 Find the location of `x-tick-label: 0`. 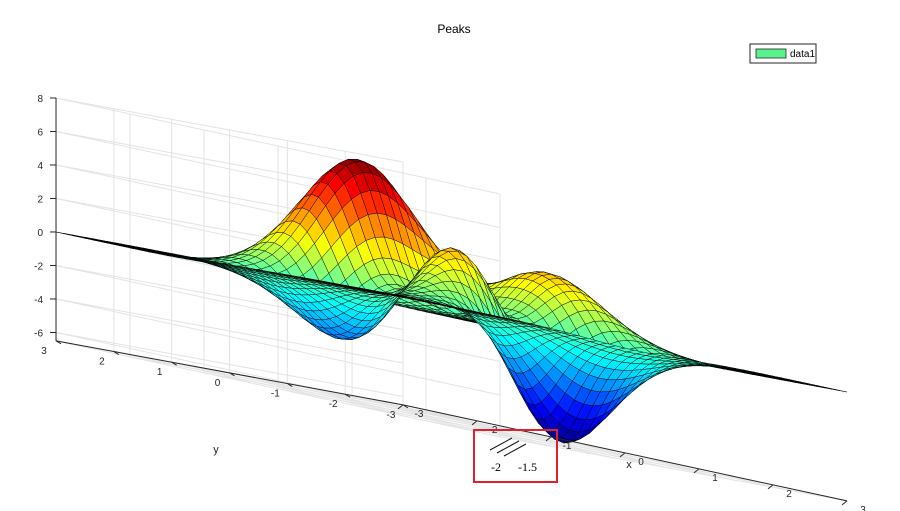

x-tick-label: 0 is located at coordinates (641, 462).